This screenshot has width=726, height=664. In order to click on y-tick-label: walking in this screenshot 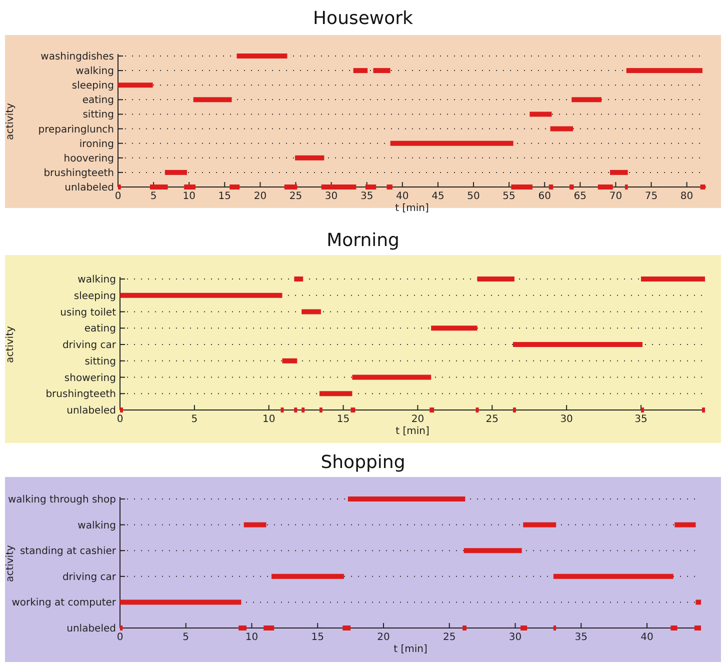, I will do `click(97, 280)`.